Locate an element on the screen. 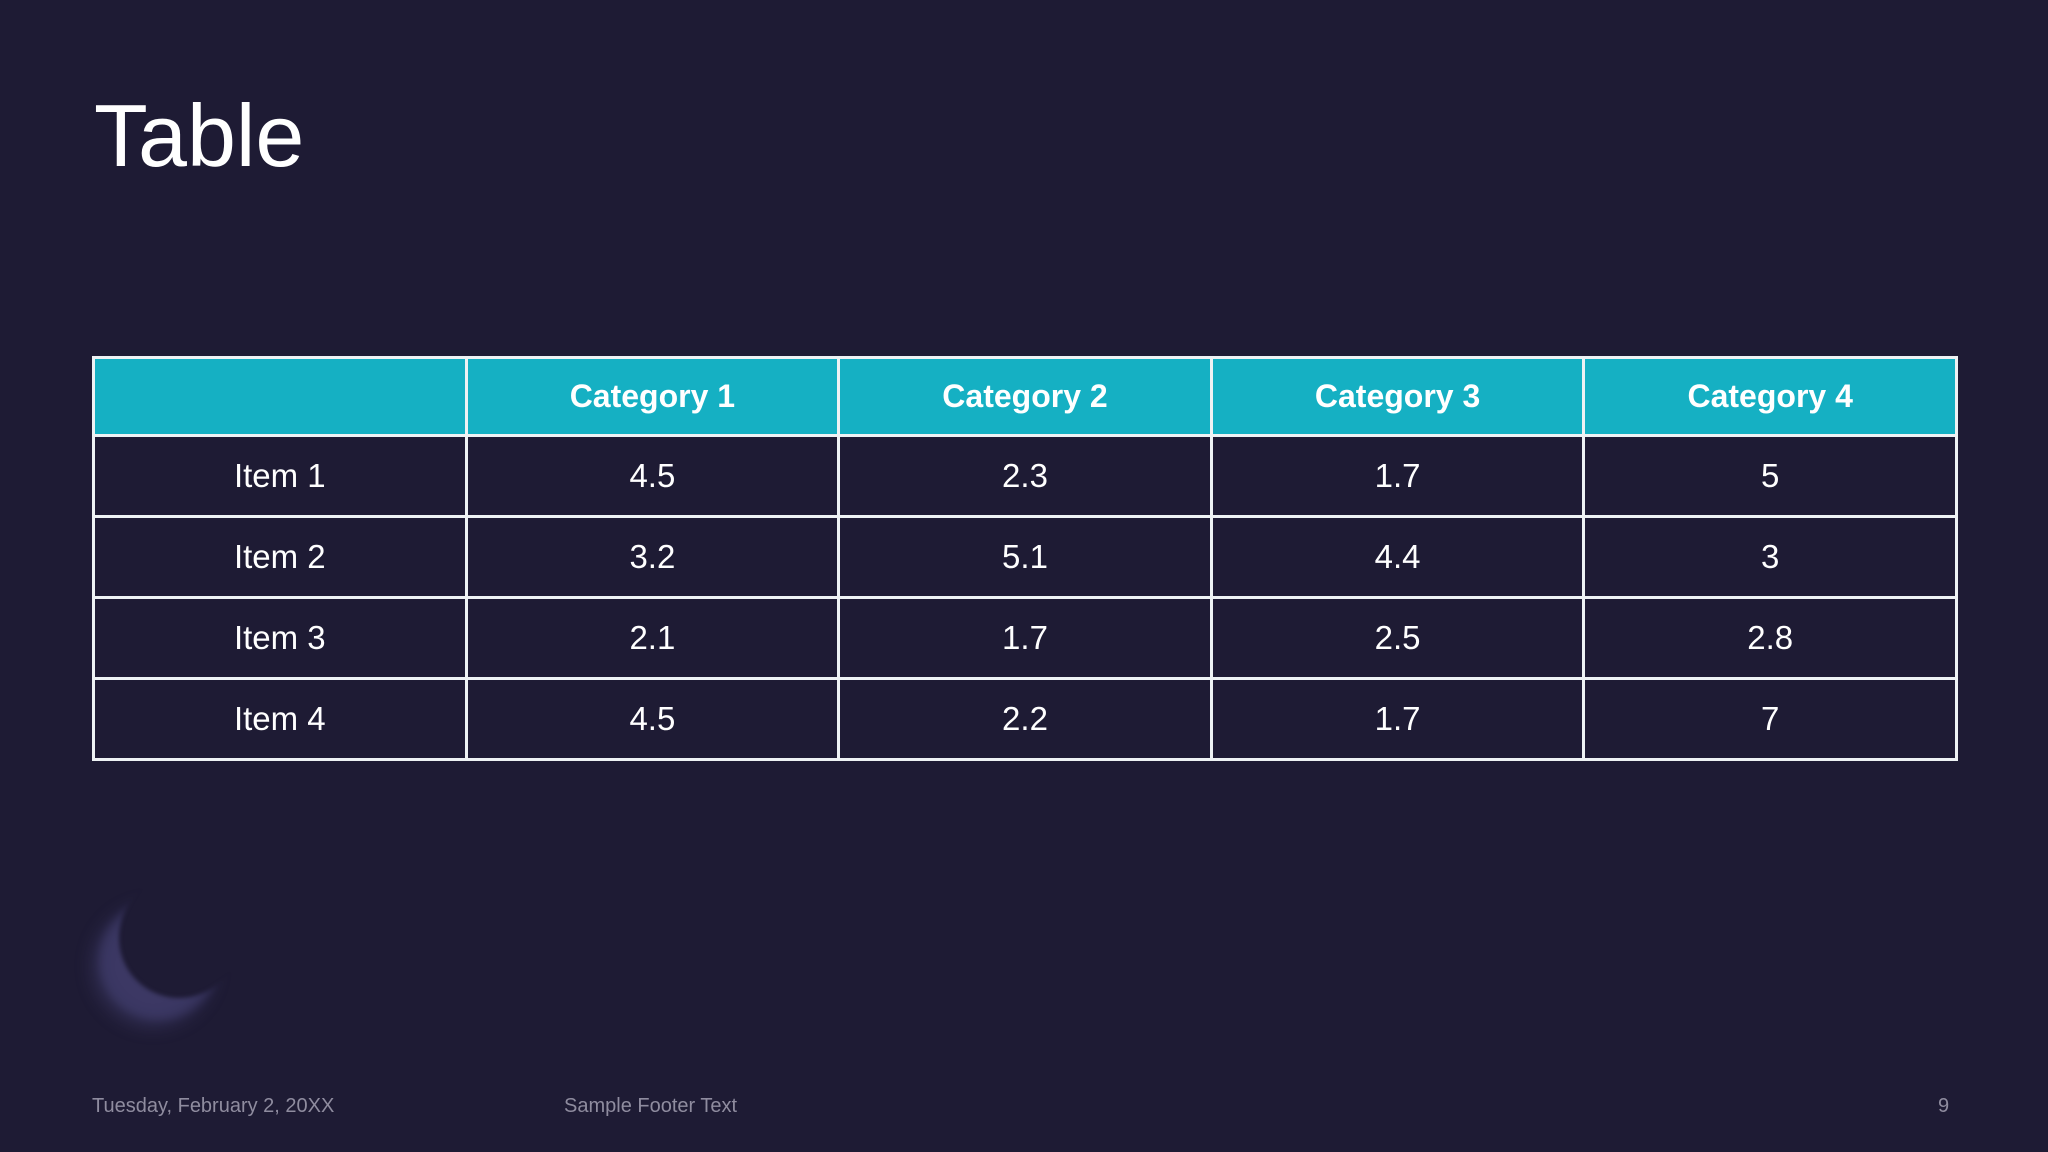 The height and width of the screenshot is (1152, 2048). table-row: Item 2 3.2 5.1 4.4 3 is located at coordinates (1025, 557).